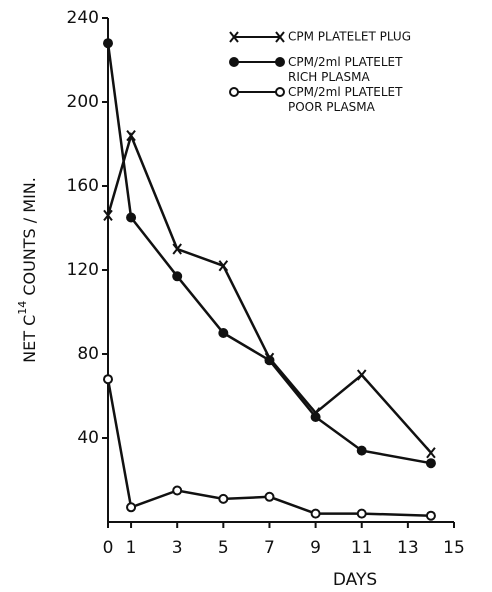 The width and height of the screenshot is (492, 592). I want to click on x-tick-label: 1, so click(131, 548).